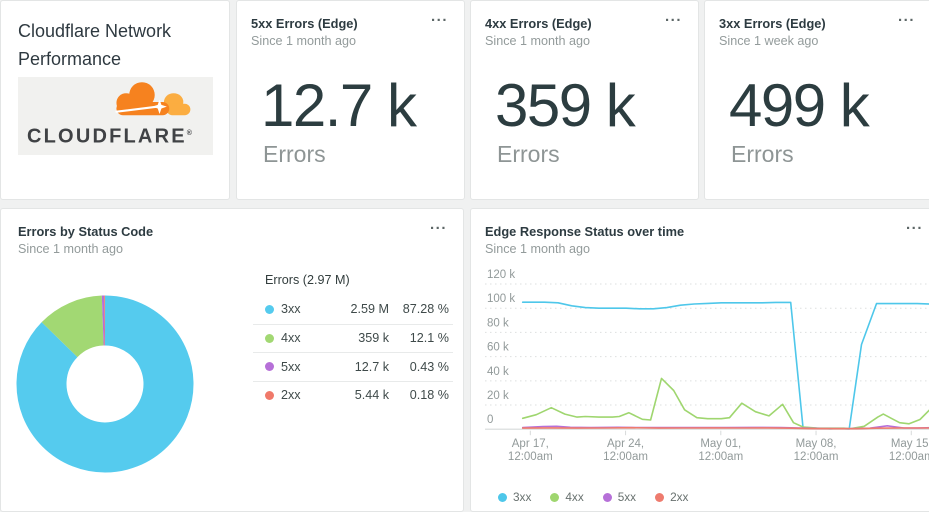 The image size is (929, 512). Describe the element at coordinates (530, 444) in the screenshot. I see `x-axis-tick-label: Apr 17,` at that location.